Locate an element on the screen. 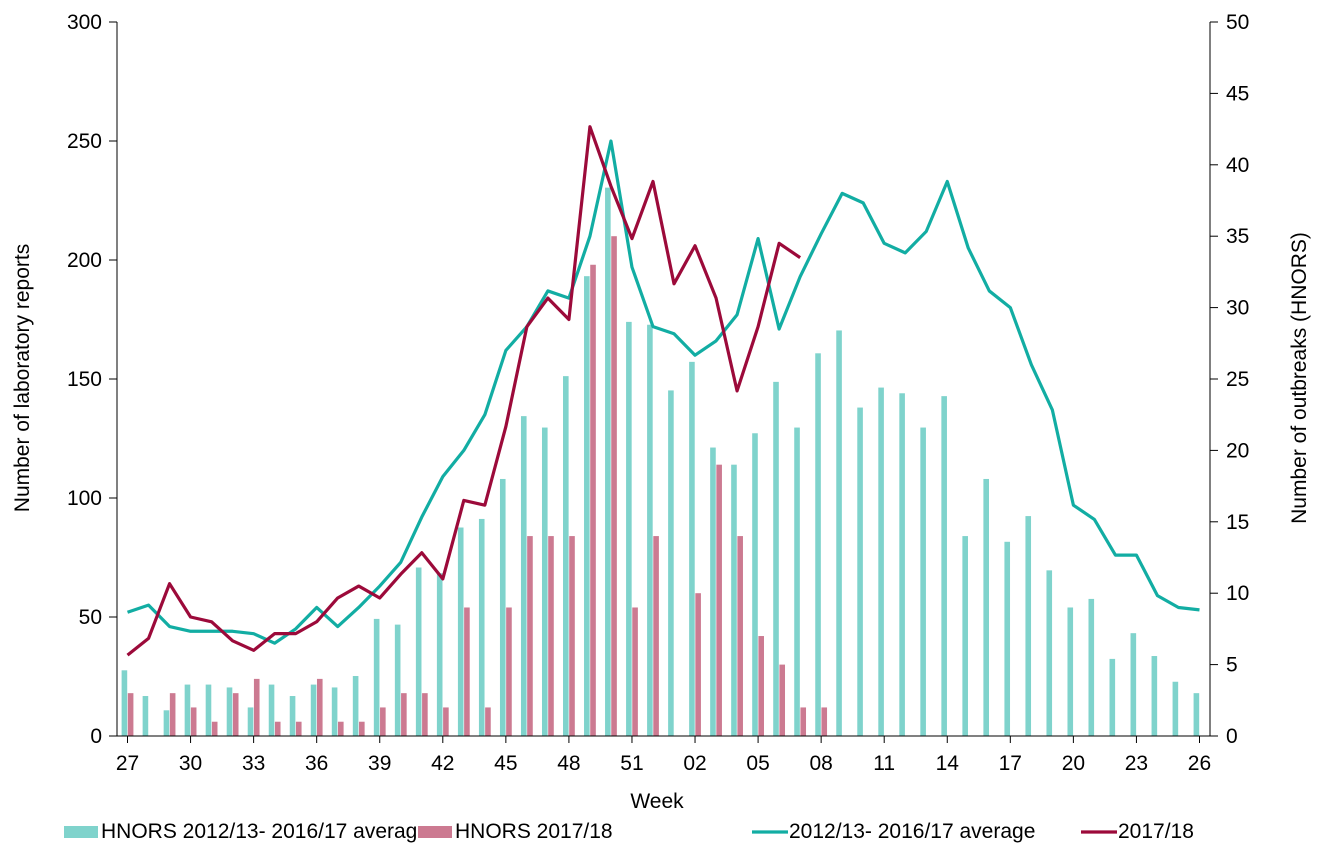  legend-label: 2012/13- 2016/17 average is located at coordinates (912, 831).